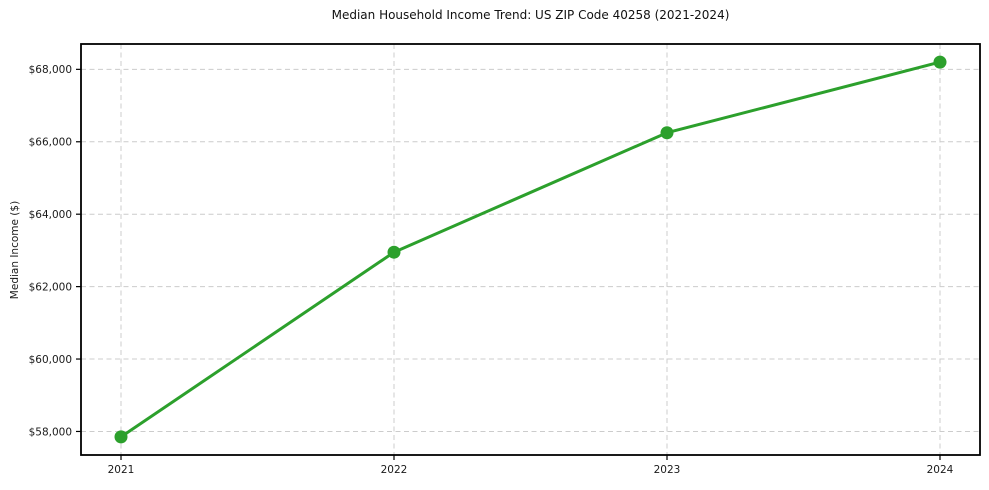 The height and width of the screenshot is (490, 989). I want to click on x-tick-label: 2022, so click(394, 470).